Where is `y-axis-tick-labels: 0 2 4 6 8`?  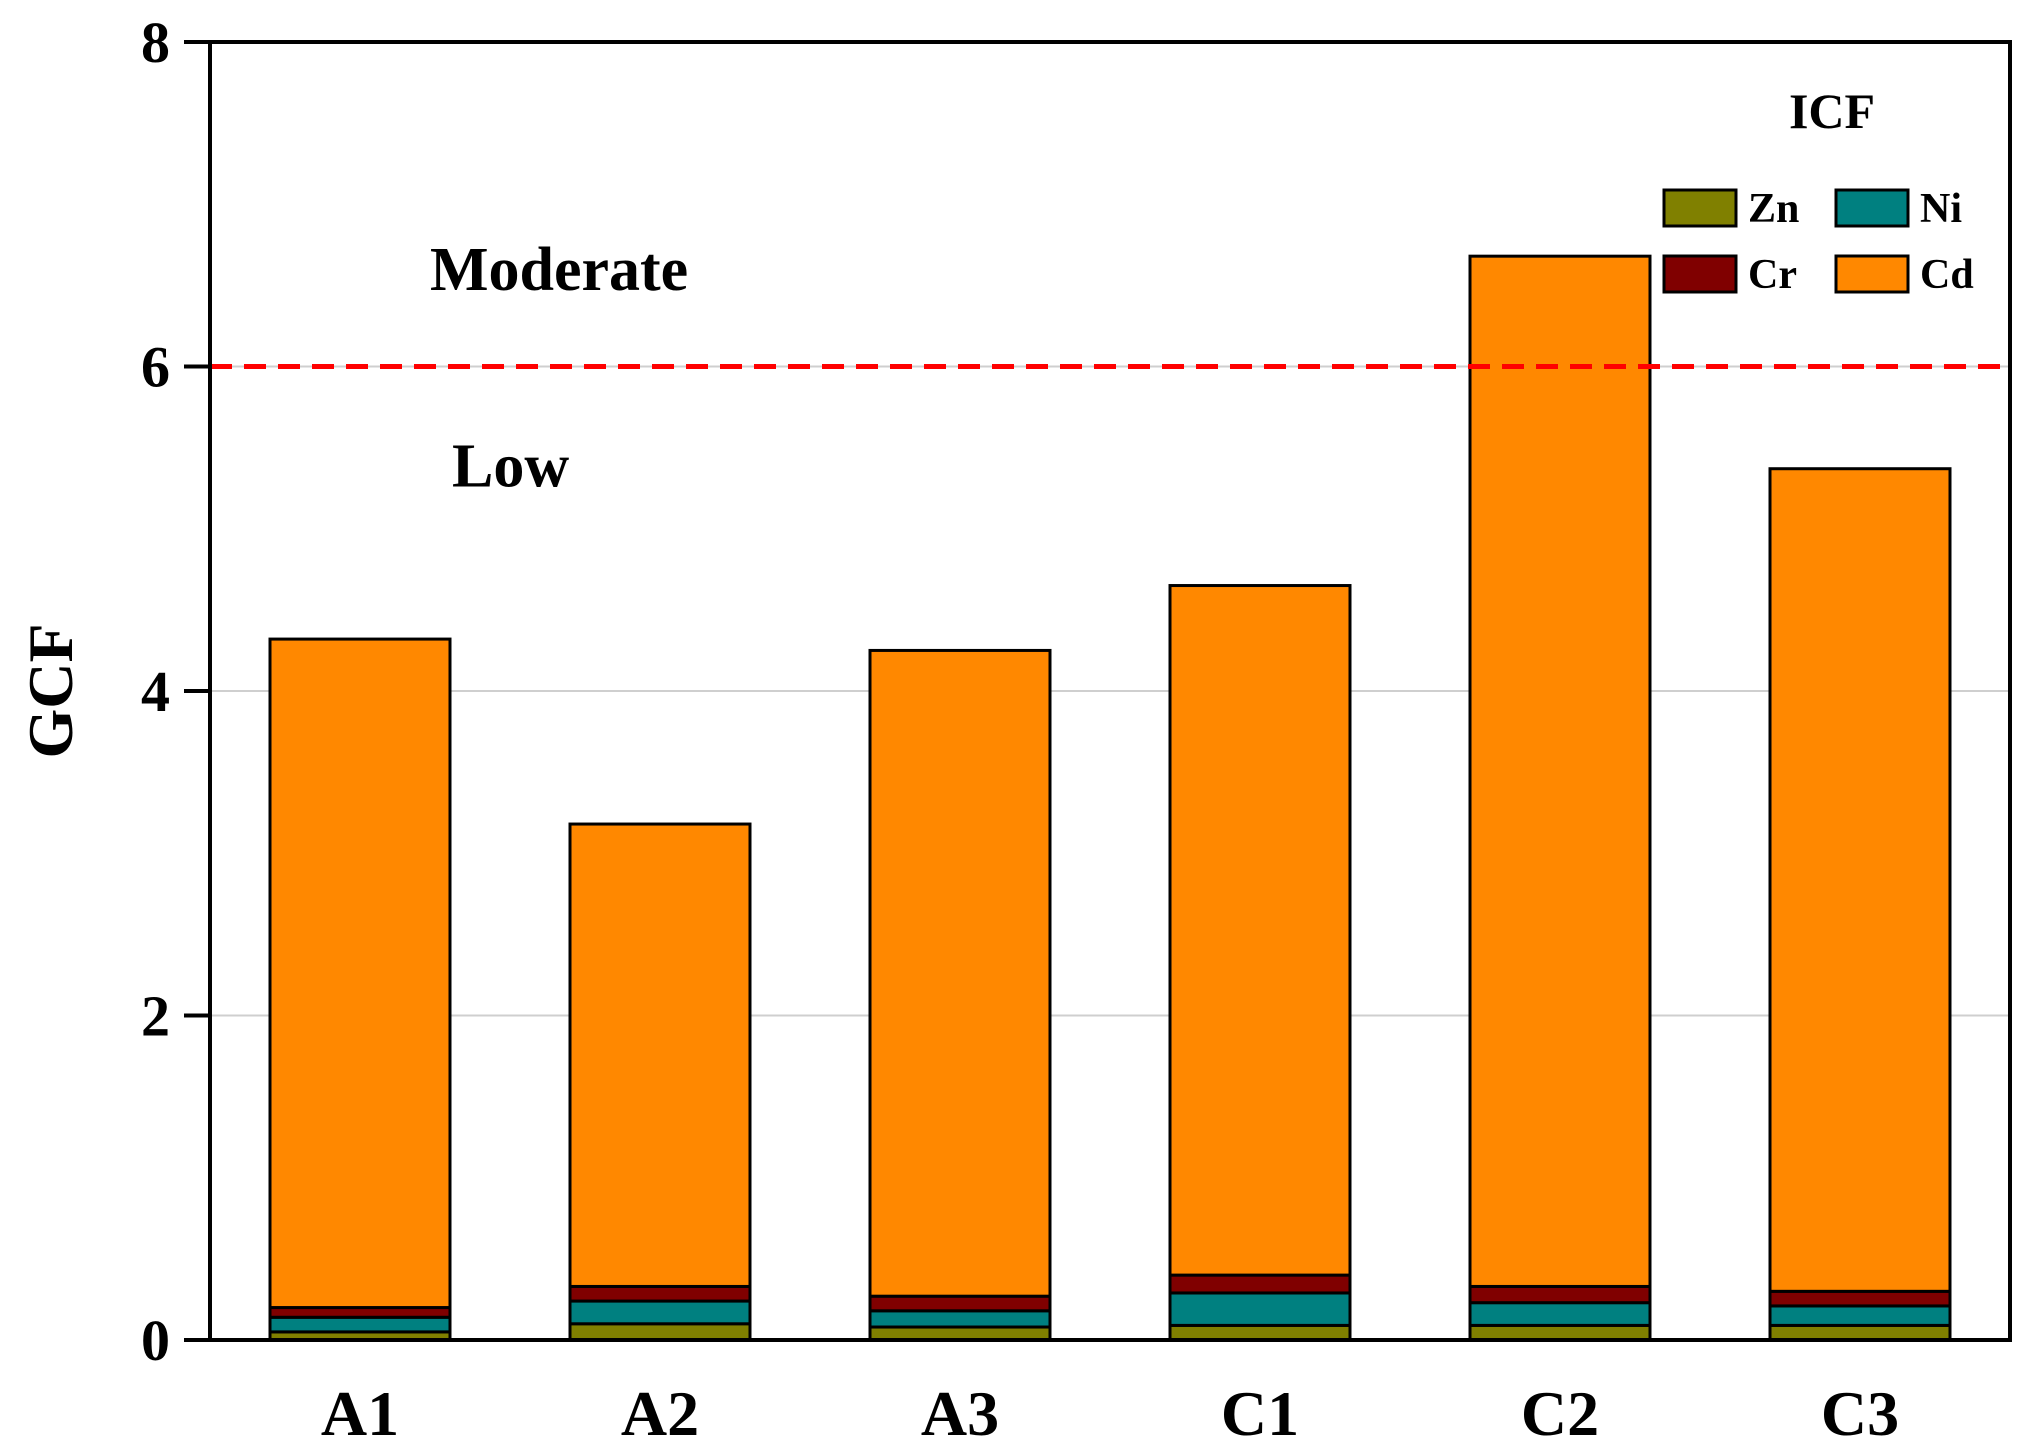 y-axis-tick-labels: 0 2 4 6 8 is located at coordinates (155, 691).